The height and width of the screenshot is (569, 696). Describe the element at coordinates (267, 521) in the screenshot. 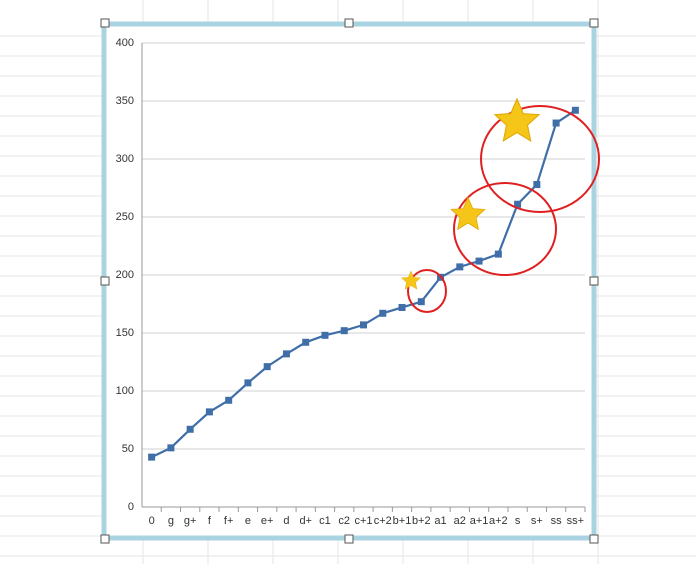

I see `x-tick-label: e+` at that location.